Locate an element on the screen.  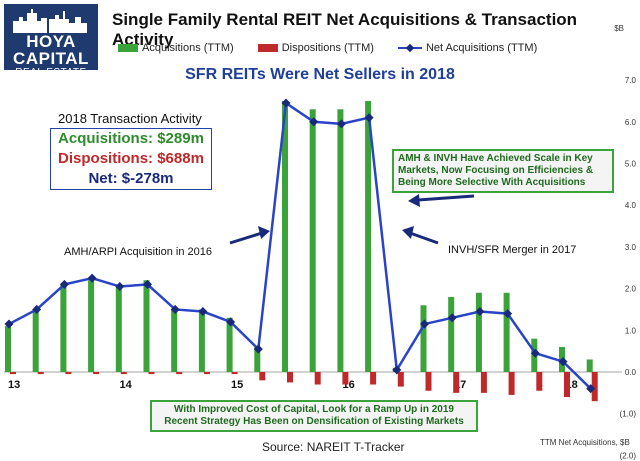
arrow-scale-head is located at coordinates (414, 200).